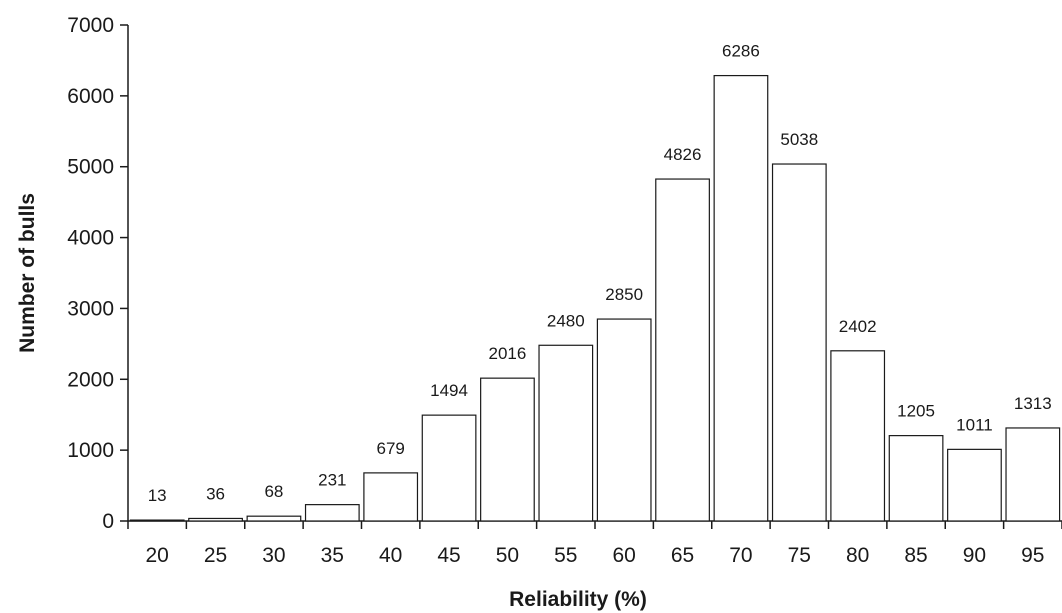 The width and height of the screenshot is (1062, 613). What do you see at coordinates (157, 555) in the screenshot?
I see `x-tick-label: 20` at bounding box center [157, 555].